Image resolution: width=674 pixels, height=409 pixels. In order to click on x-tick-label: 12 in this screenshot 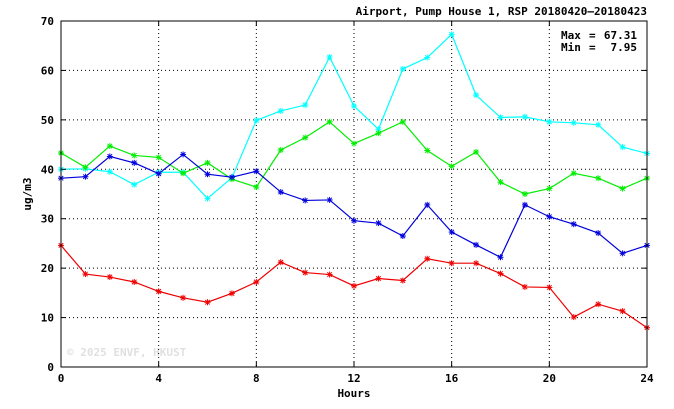, I will do `click(353, 378)`.